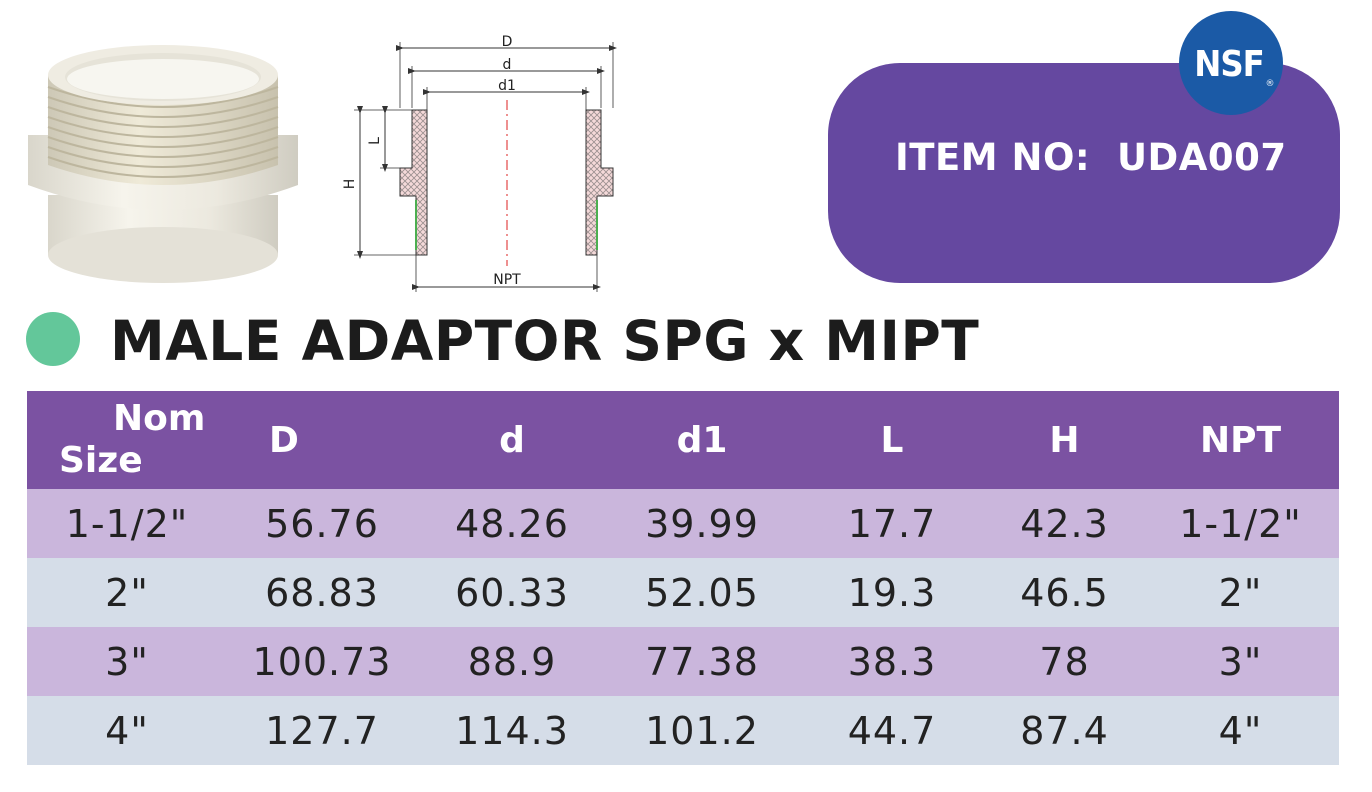 The height and width of the screenshot is (792, 1372). What do you see at coordinates (512, 592) in the screenshot?
I see `cell-d: 60.33` at bounding box center [512, 592].